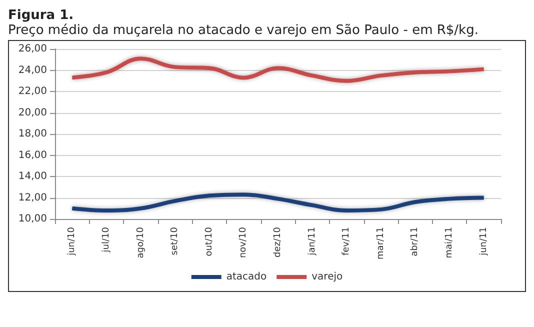 The width and height of the screenshot is (534, 327). I want to click on x-tick-label: fev/11, so click(347, 241).